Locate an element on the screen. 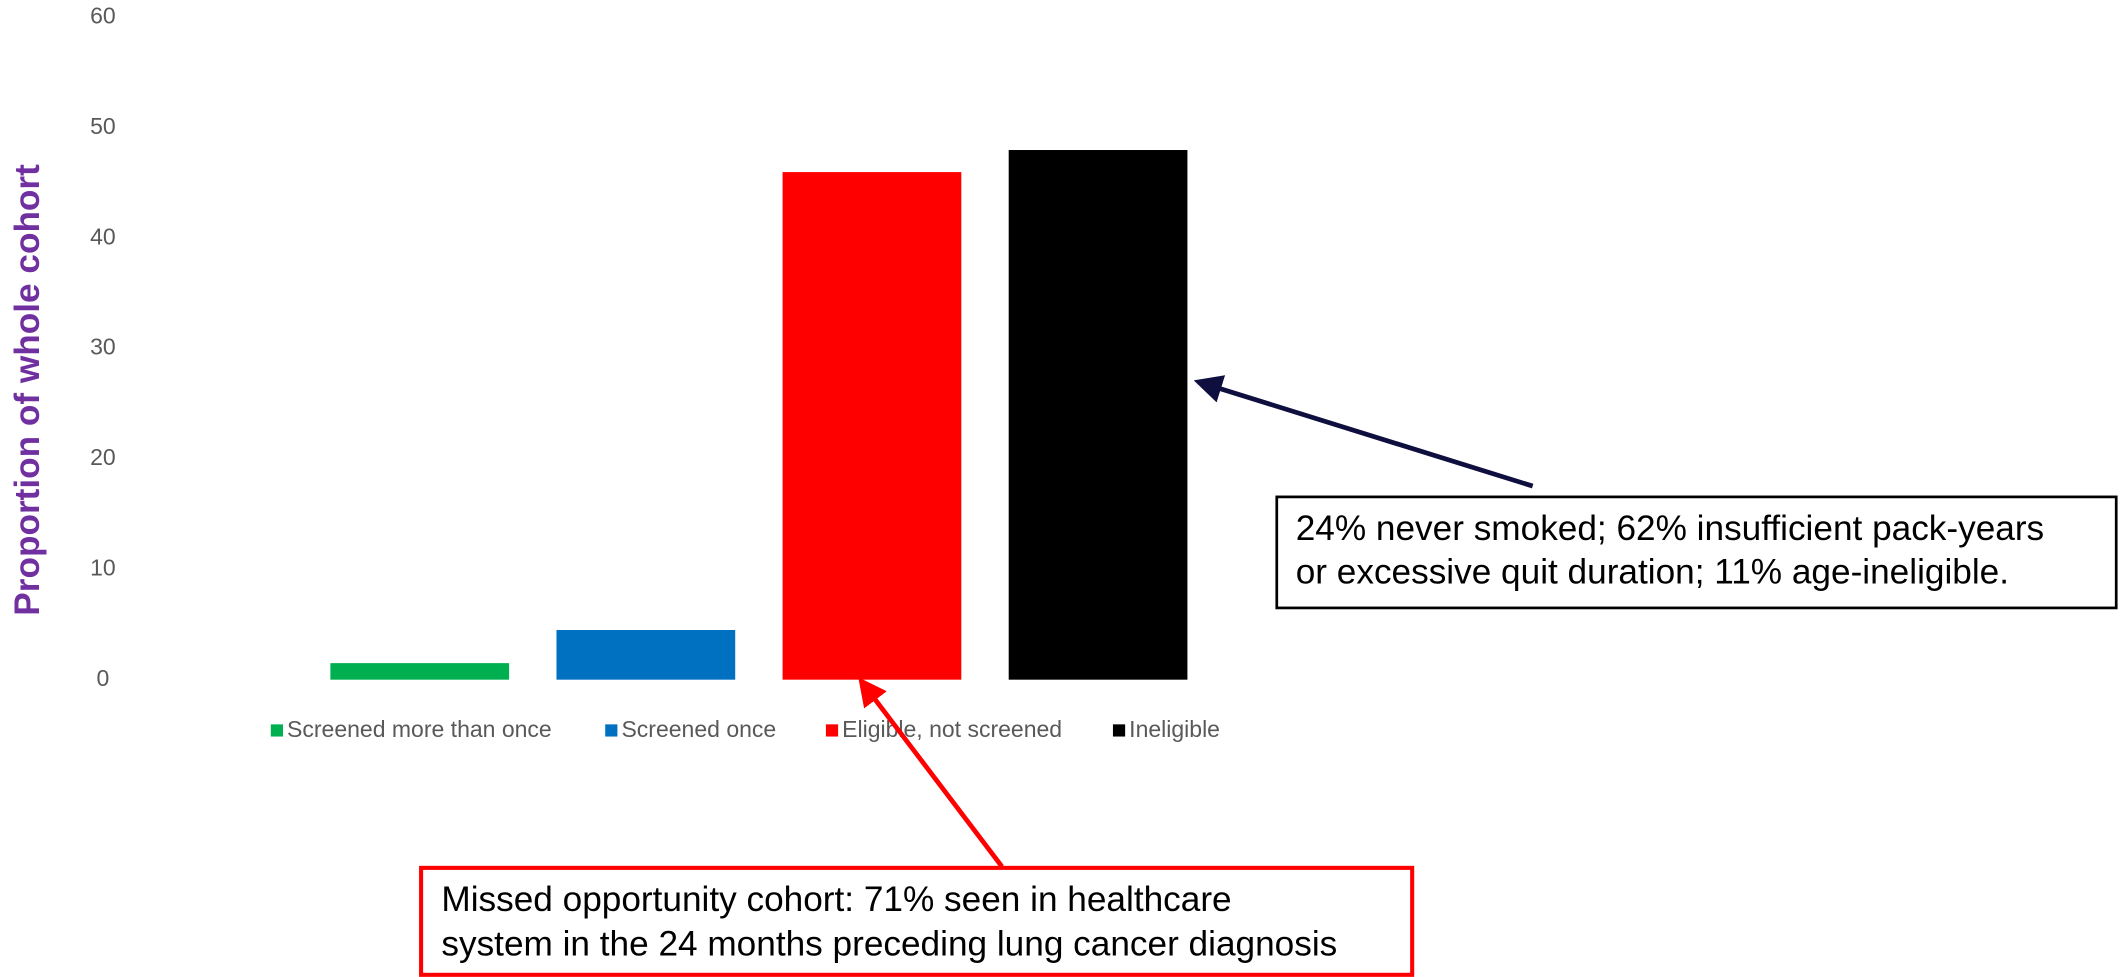 Image resolution: width=2123 pixels, height=977 pixels. y-tick-label: 50 is located at coordinates (103, 126).